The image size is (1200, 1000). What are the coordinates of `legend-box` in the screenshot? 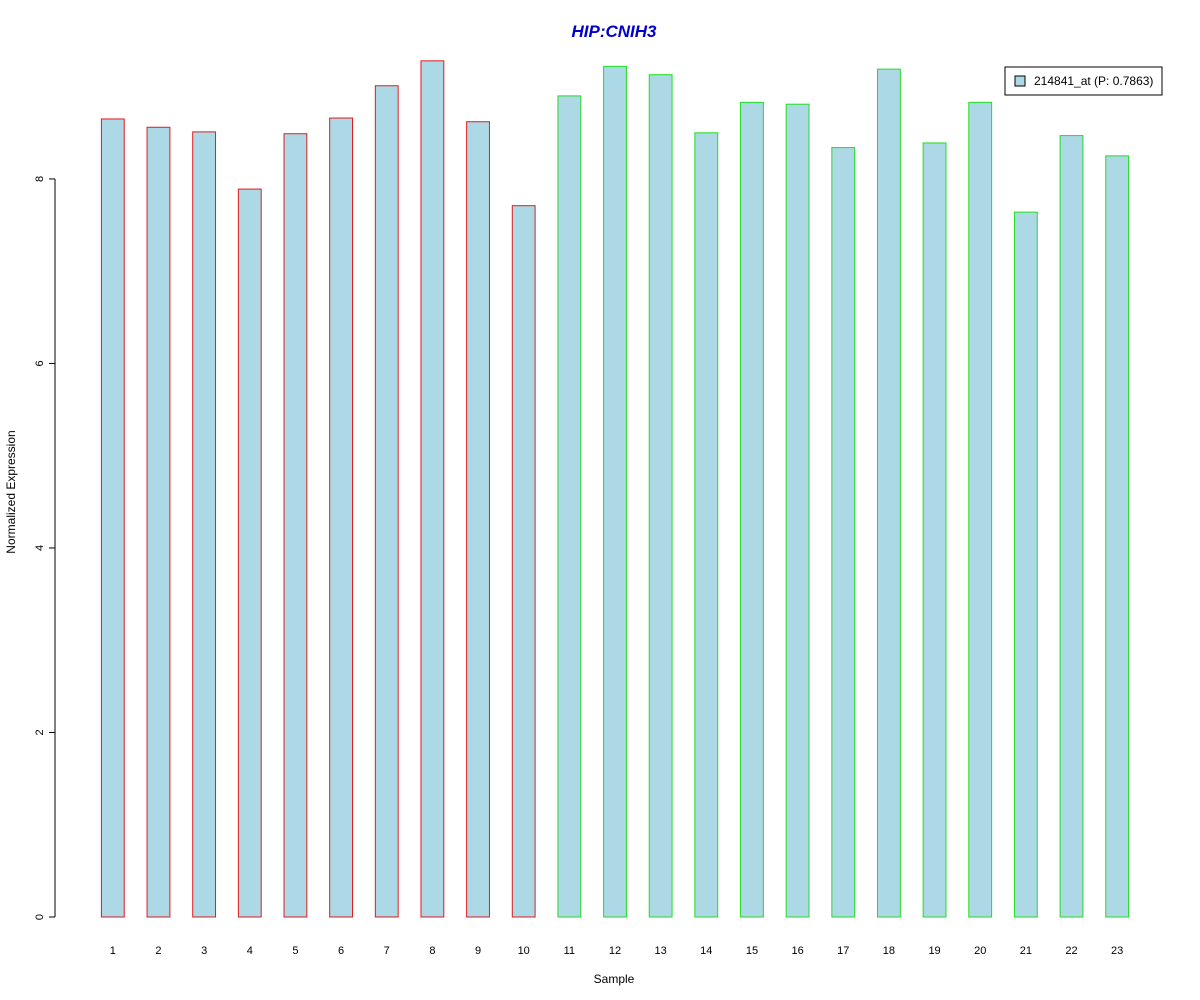 It's located at (1083, 81).